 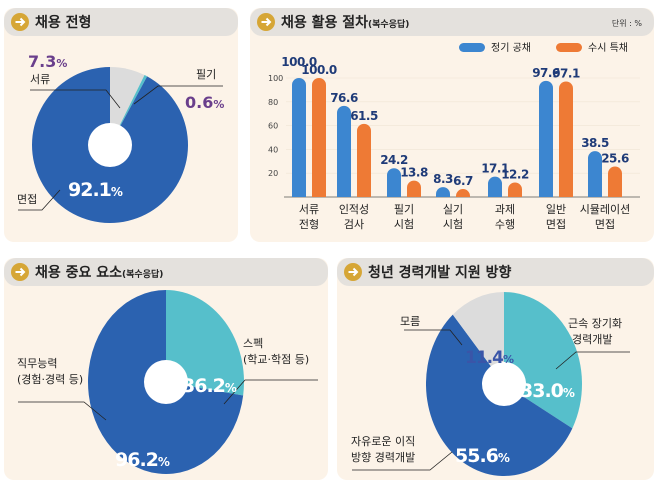 What do you see at coordinates (410, 321) in the screenshot?
I see `slice-label-unknown: 모름` at bounding box center [410, 321].